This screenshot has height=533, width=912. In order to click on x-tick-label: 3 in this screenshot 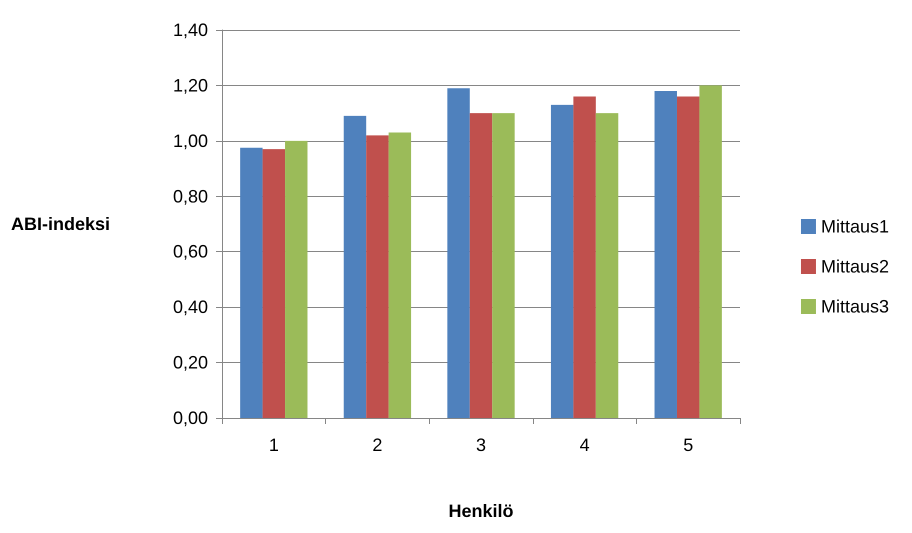, I will do `click(481, 445)`.